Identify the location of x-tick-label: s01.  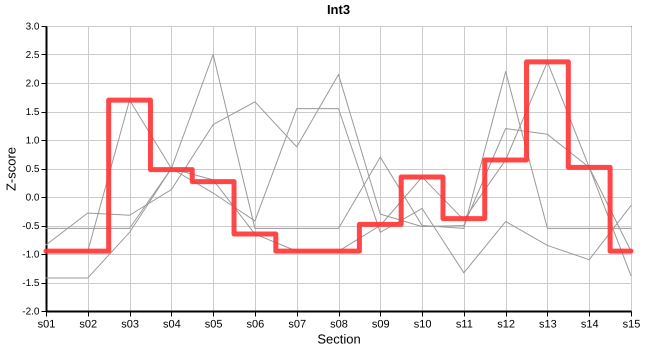
(47, 324).